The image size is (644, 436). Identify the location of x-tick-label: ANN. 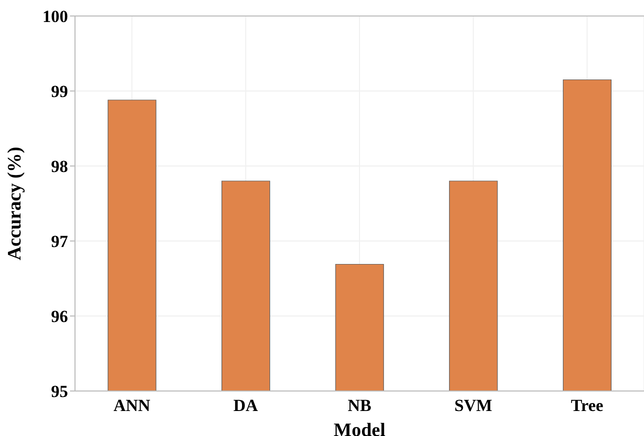
(132, 406).